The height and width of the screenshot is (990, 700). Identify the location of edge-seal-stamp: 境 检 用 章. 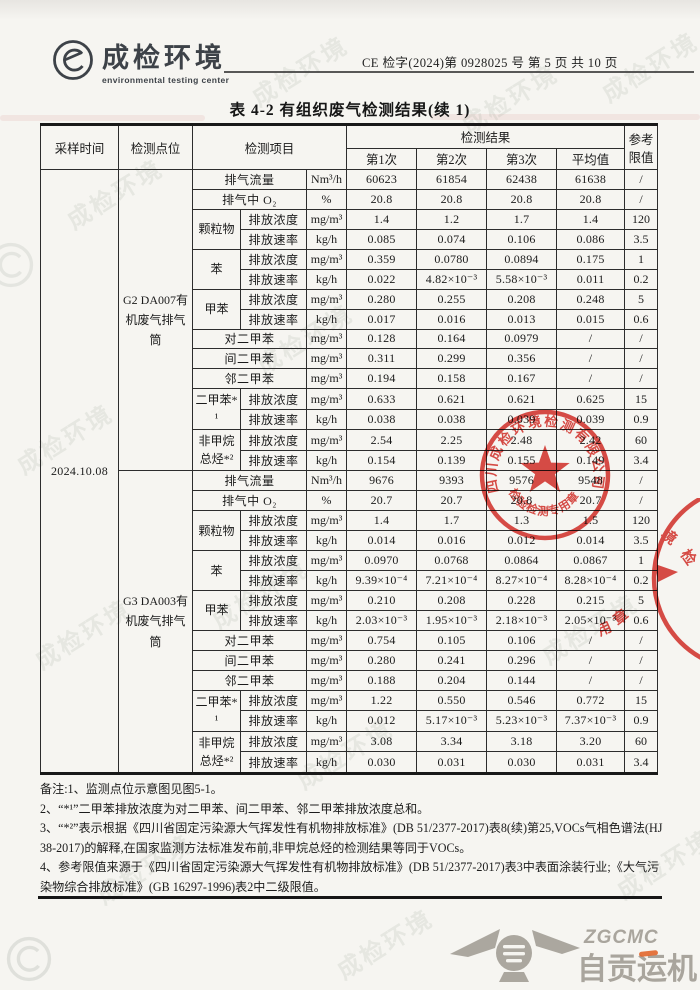
(650, 579).